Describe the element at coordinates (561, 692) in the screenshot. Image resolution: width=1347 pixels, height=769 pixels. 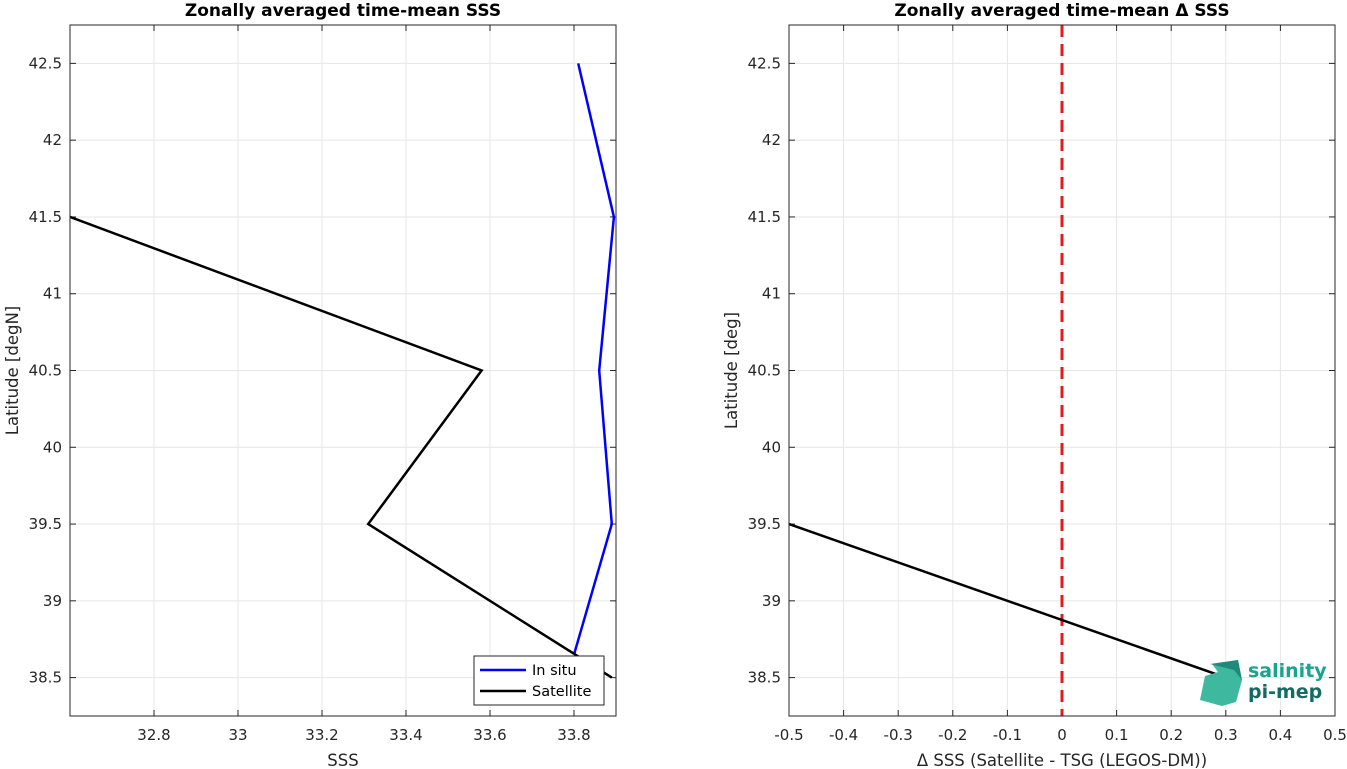
I see `legend-entry: Satellite` at that location.